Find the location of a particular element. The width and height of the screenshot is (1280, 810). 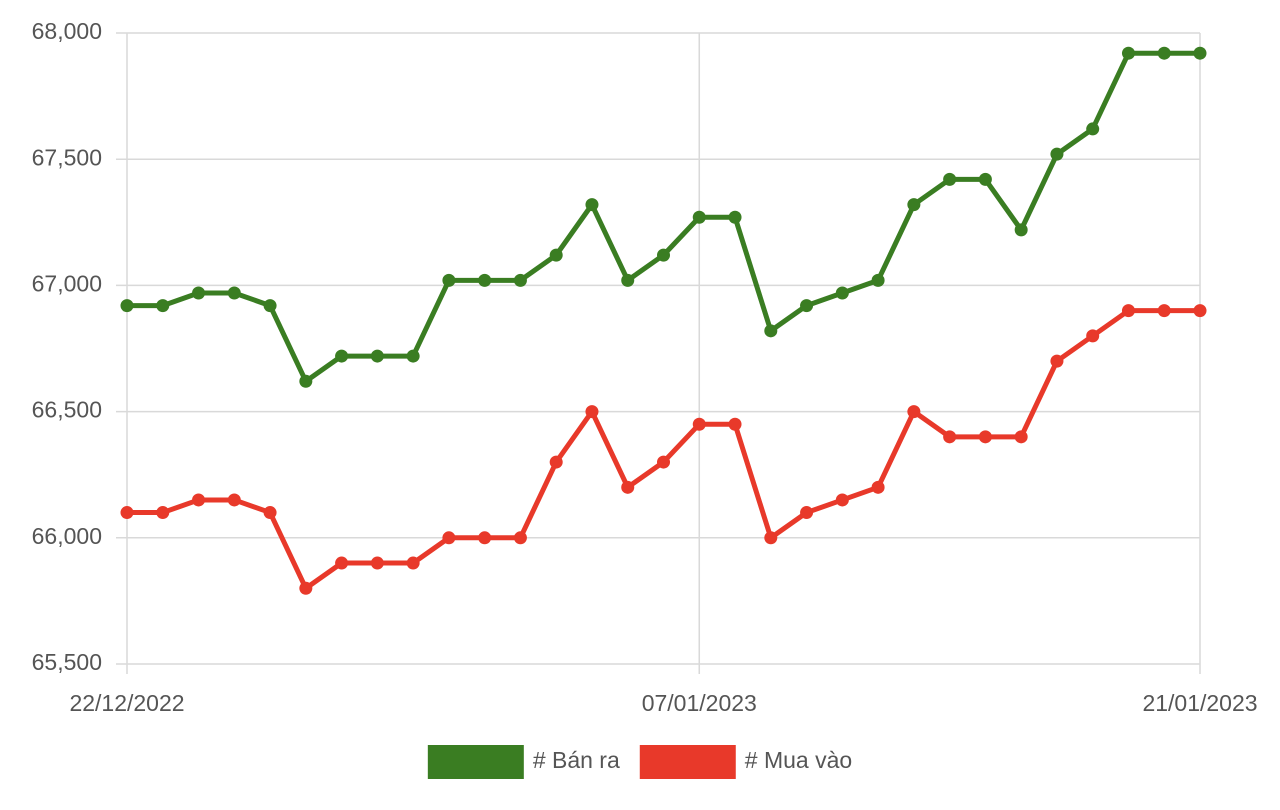

x-tick-label: 21/01/2023 is located at coordinates (1199, 703).